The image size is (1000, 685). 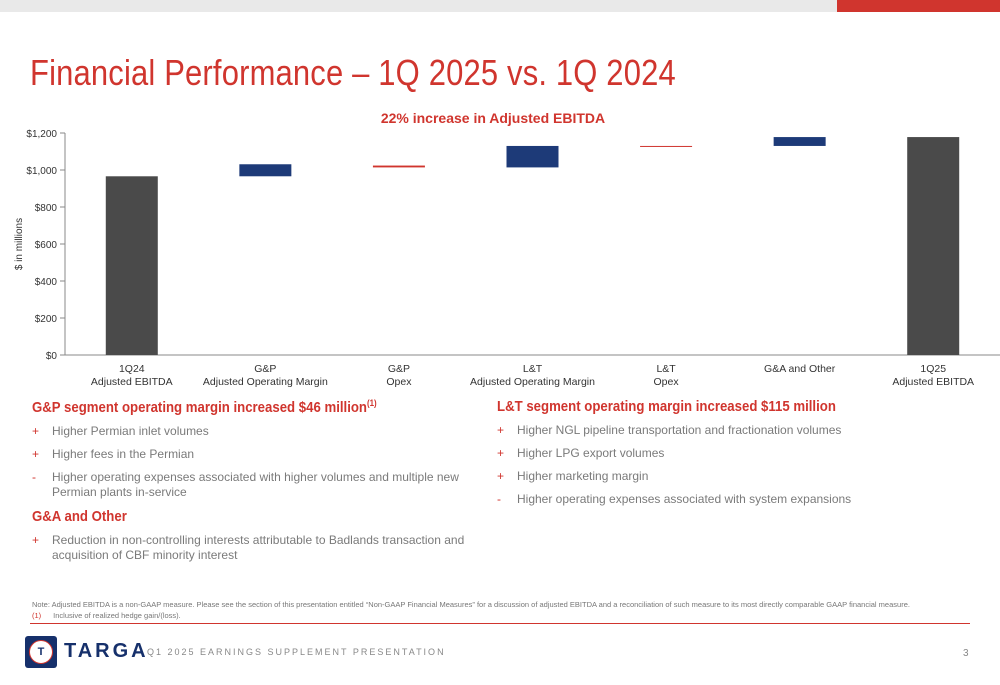 What do you see at coordinates (918, 6) in the screenshot?
I see `top-bar-accent` at bounding box center [918, 6].